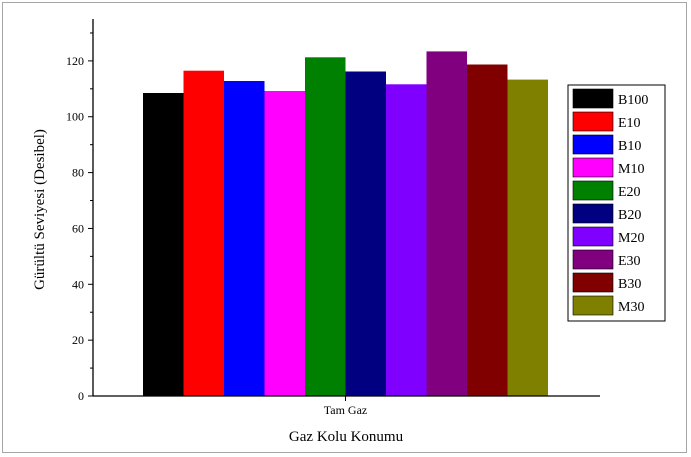  What do you see at coordinates (78, 284) in the screenshot?
I see `y-tick-label: 40` at bounding box center [78, 284].